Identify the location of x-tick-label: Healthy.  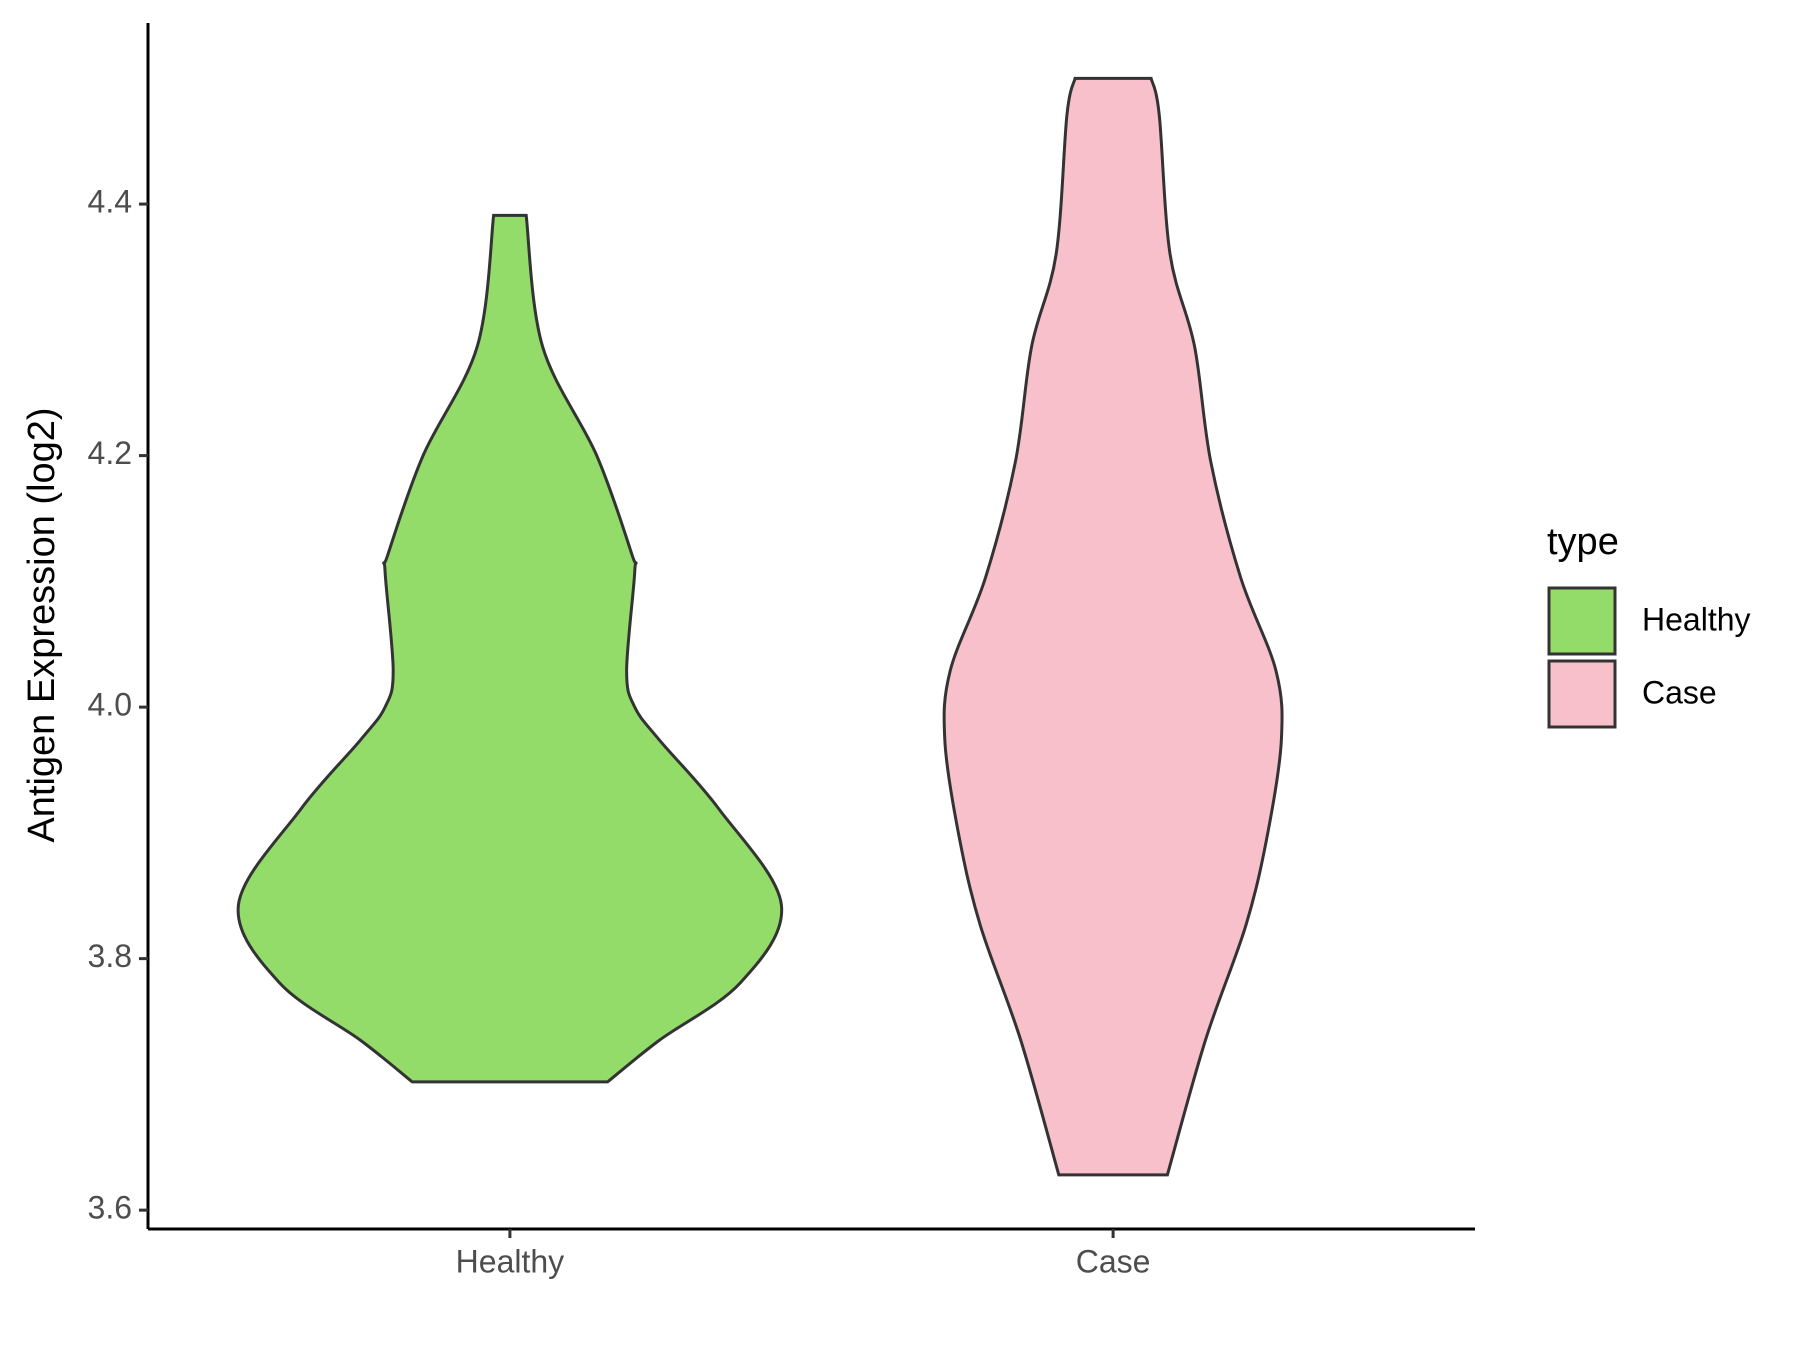
(510, 1261).